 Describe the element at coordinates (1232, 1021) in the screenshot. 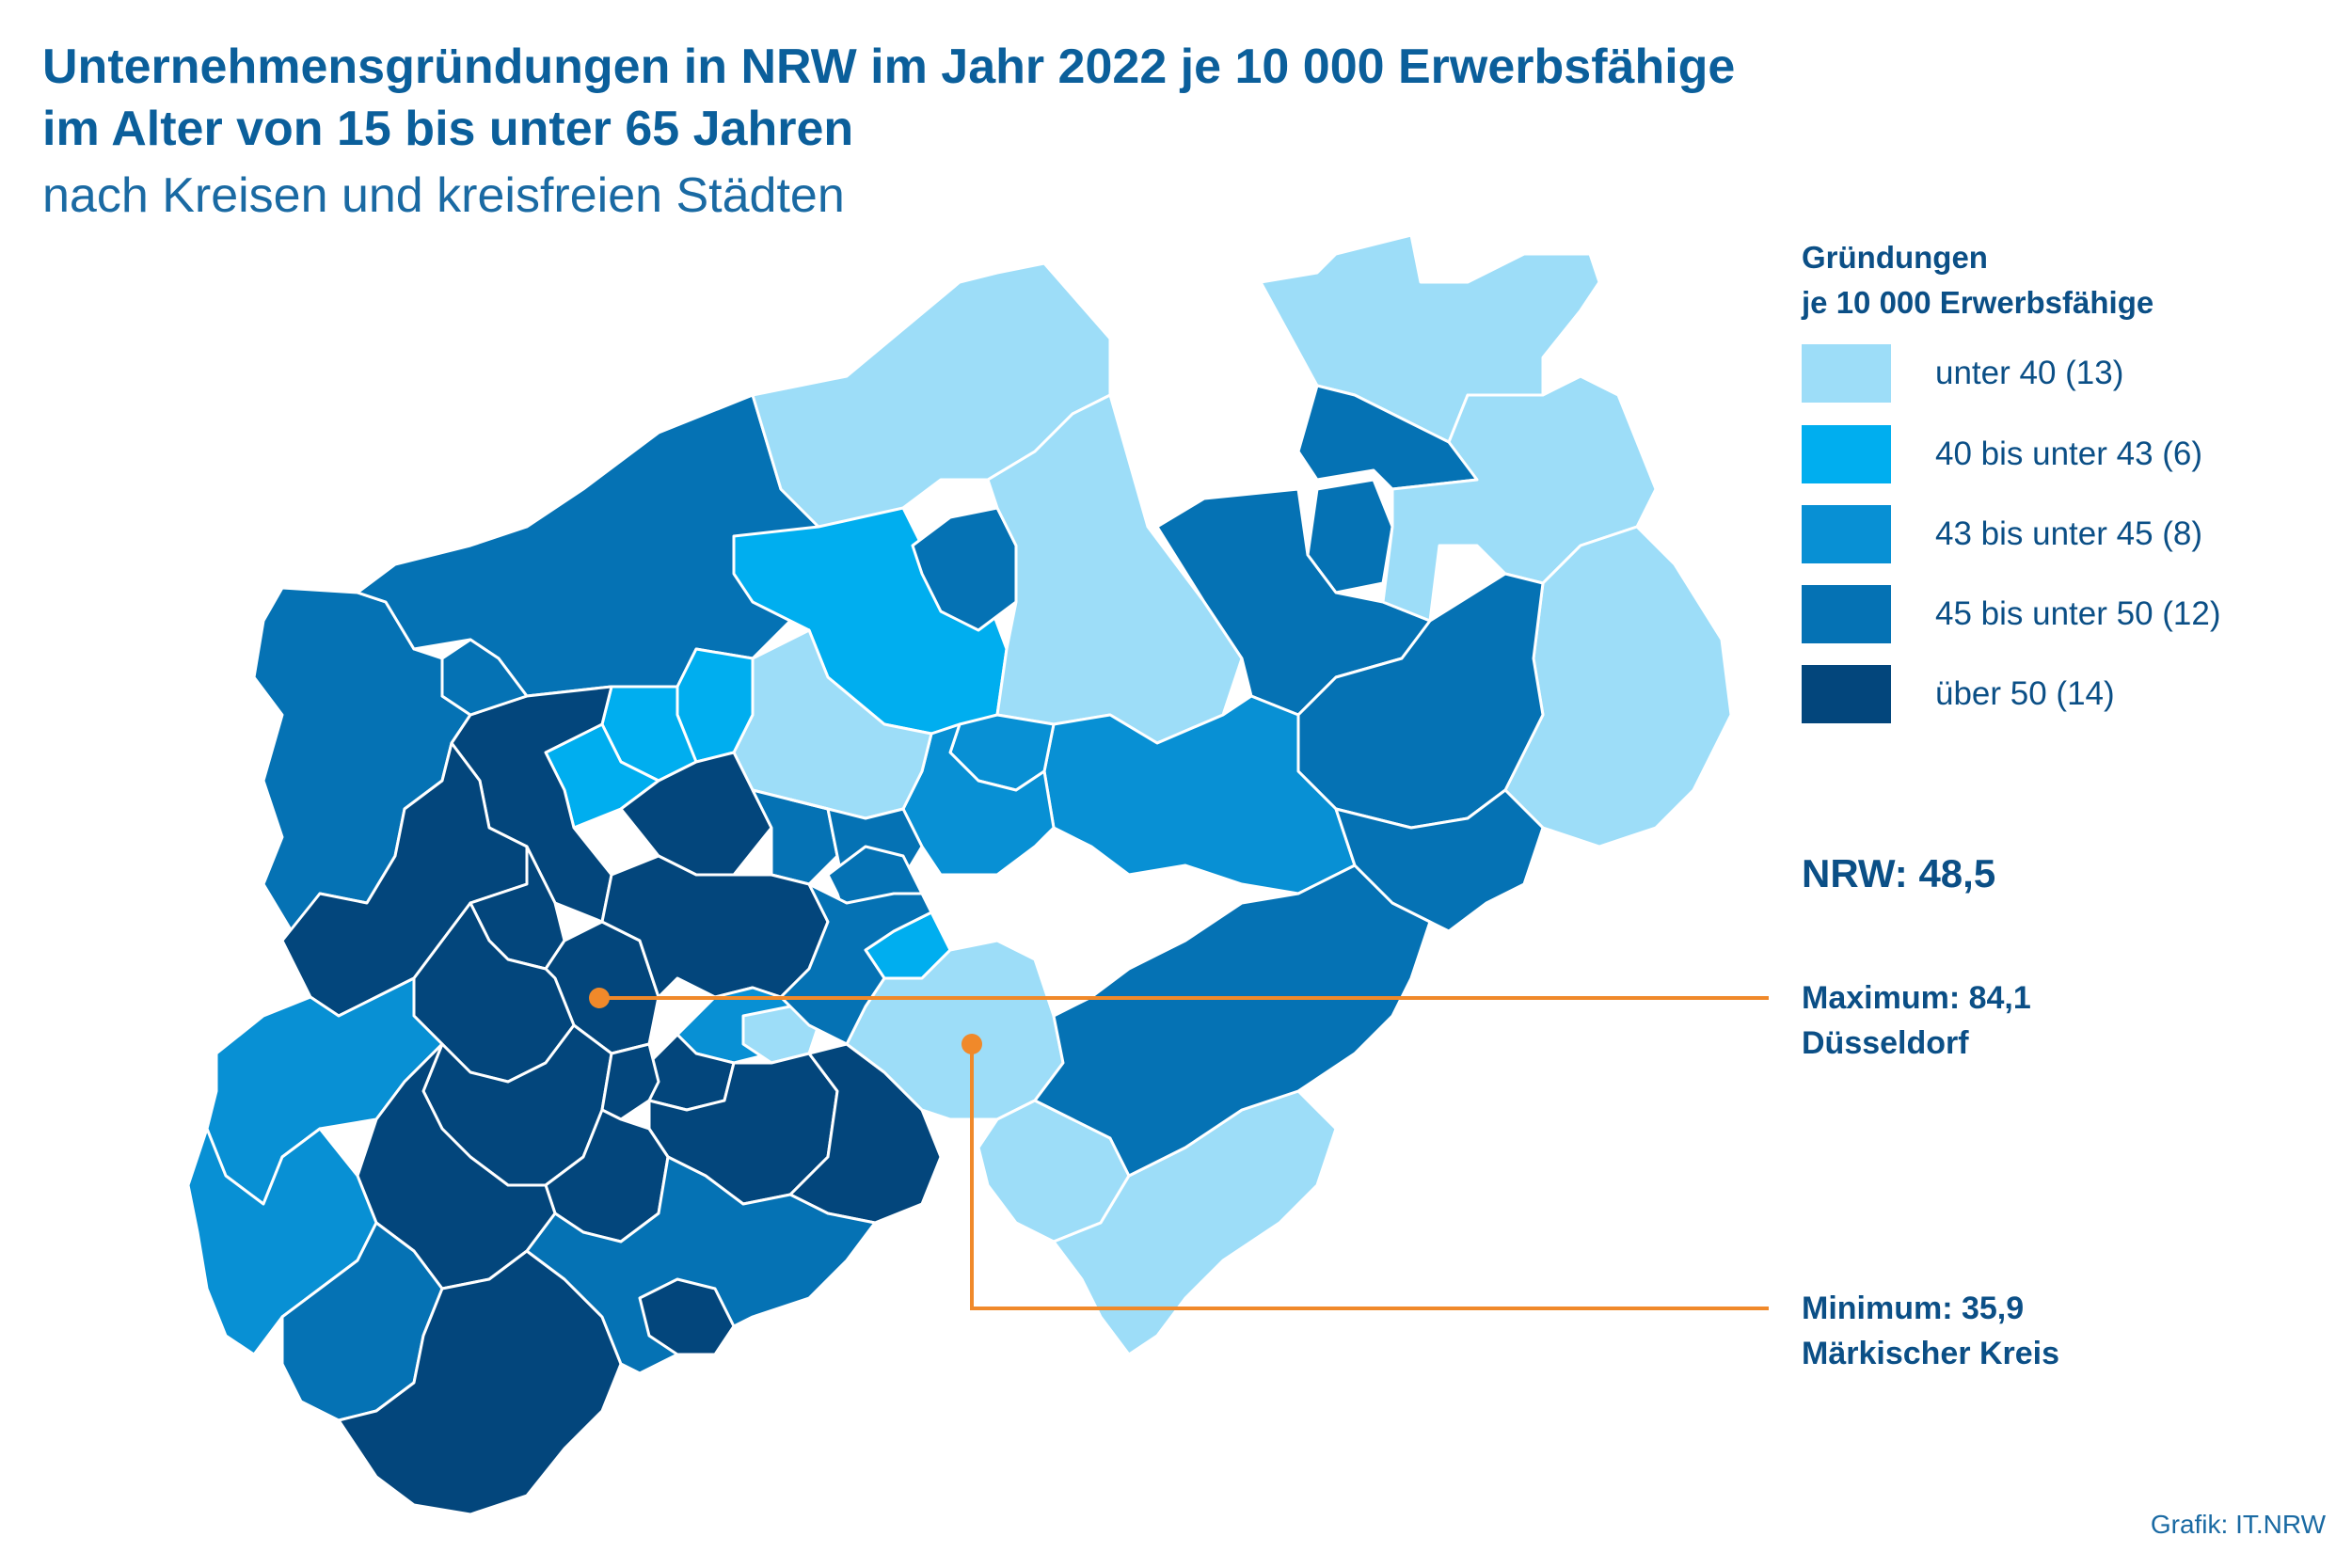

I see `region-hochsauerland` at that location.